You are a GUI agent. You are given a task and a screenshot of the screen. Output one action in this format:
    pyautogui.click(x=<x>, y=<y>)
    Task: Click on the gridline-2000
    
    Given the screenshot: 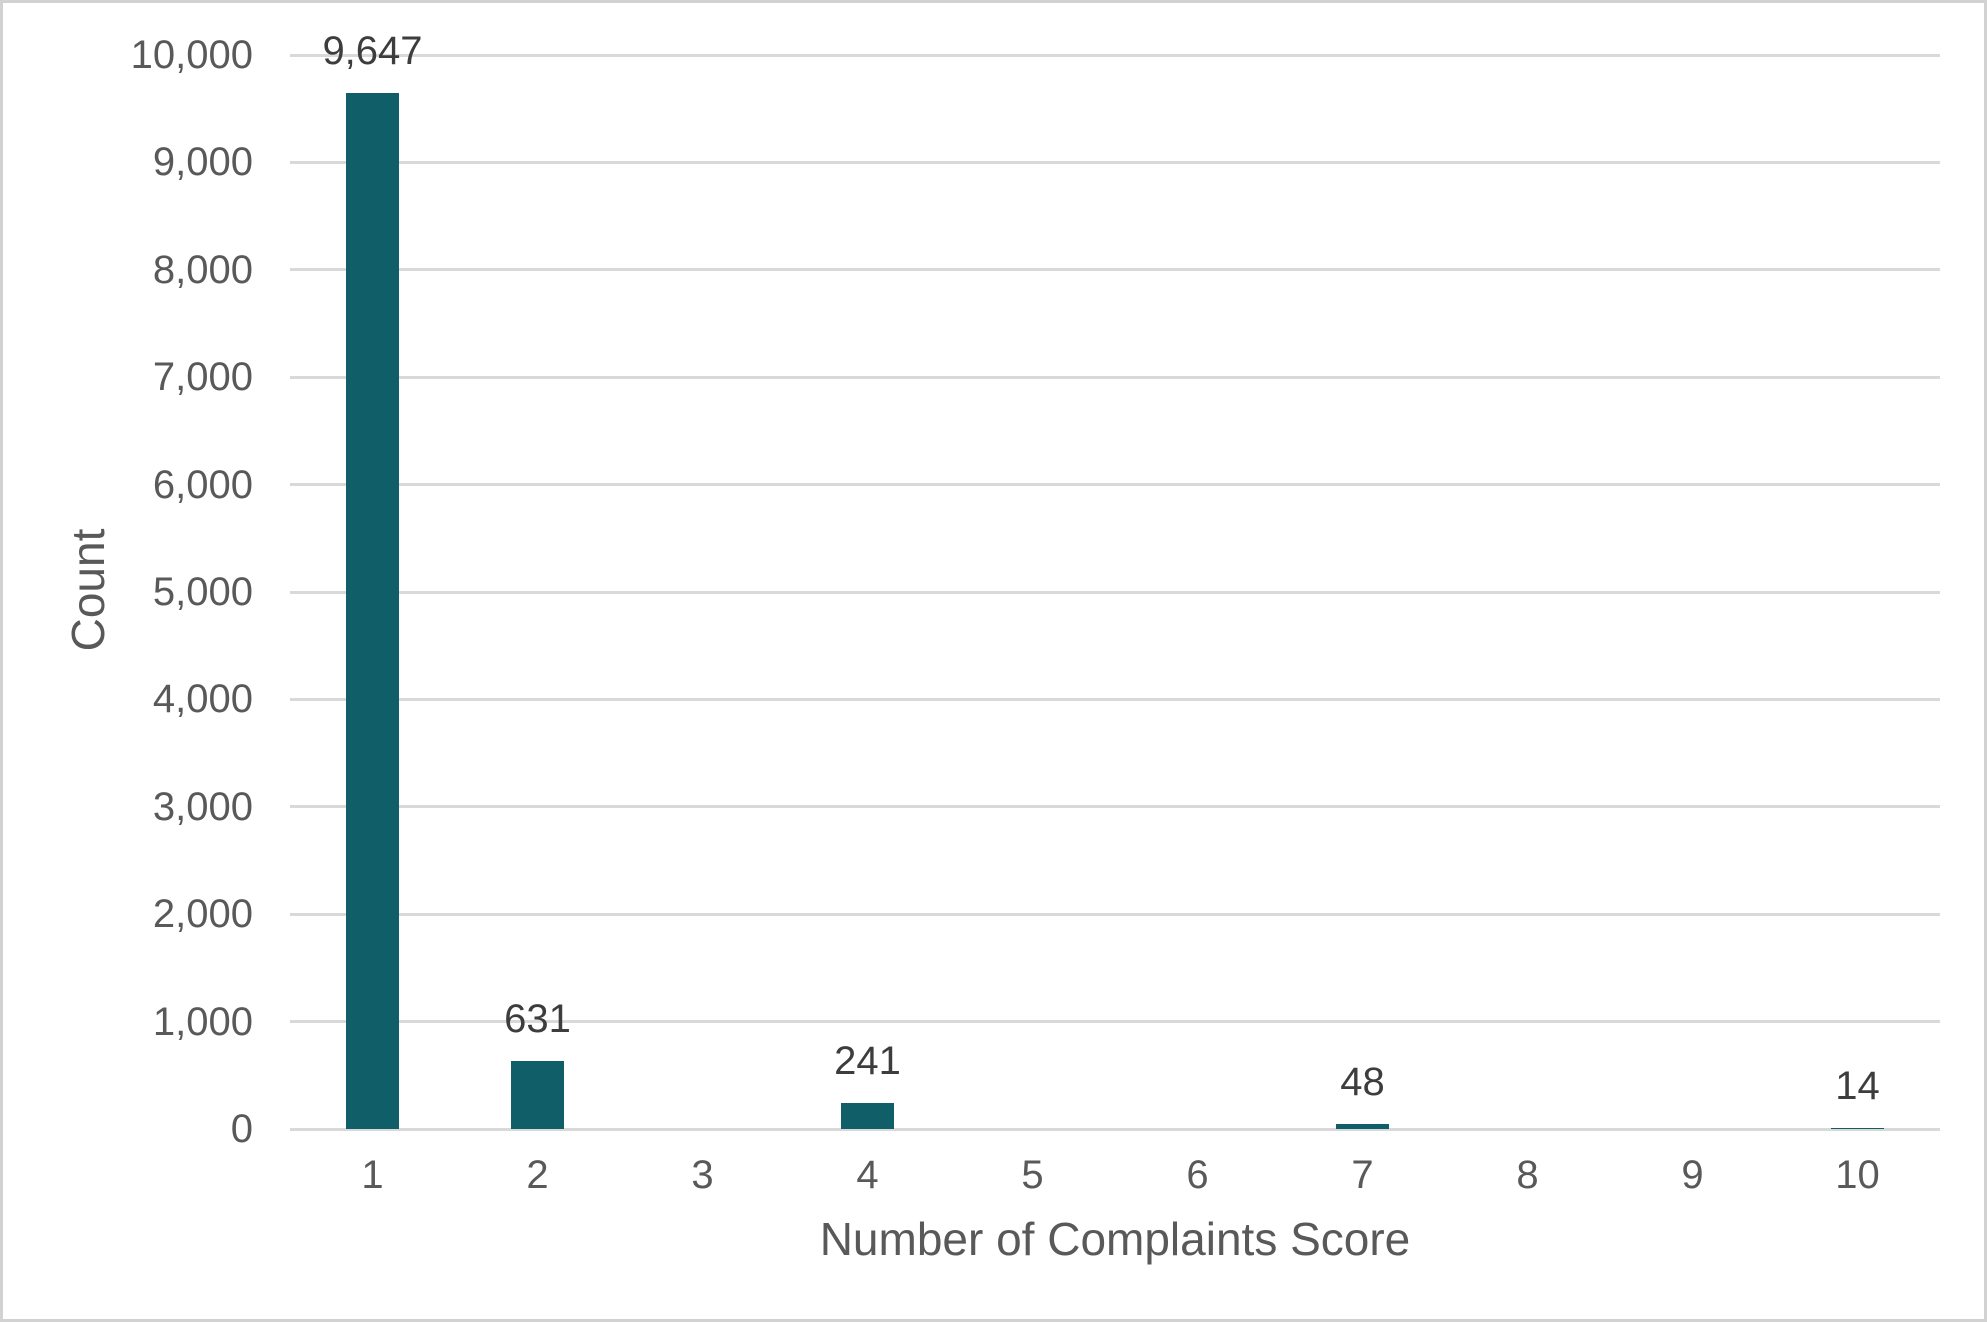 What is the action you would take?
    pyautogui.click(x=1115, y=914)
    